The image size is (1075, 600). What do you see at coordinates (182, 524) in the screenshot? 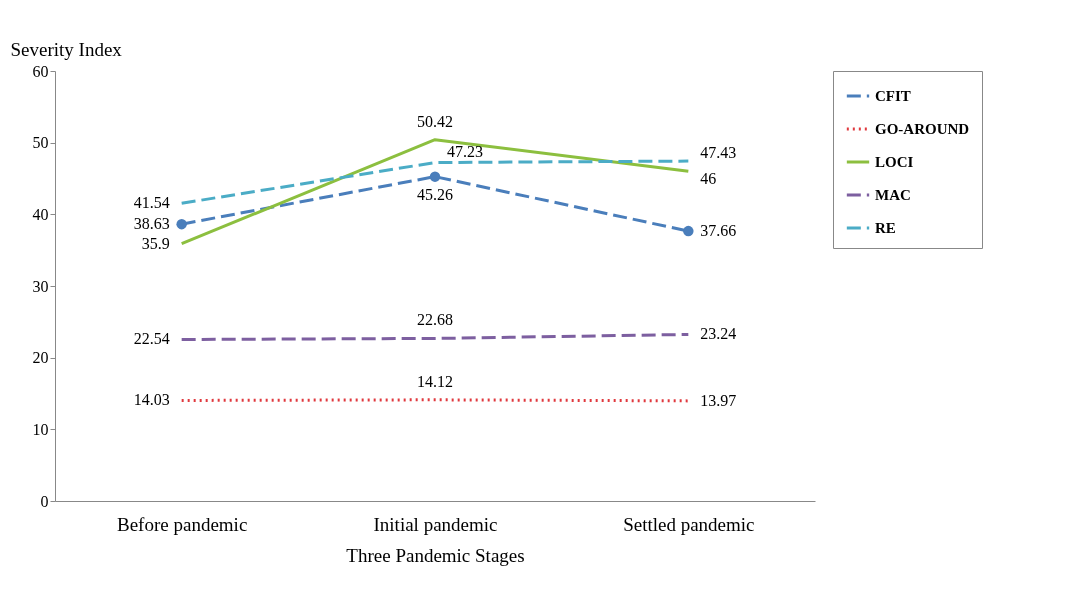
I see `x-tick-label: Before pandemic` at bounding box center [182, 524].